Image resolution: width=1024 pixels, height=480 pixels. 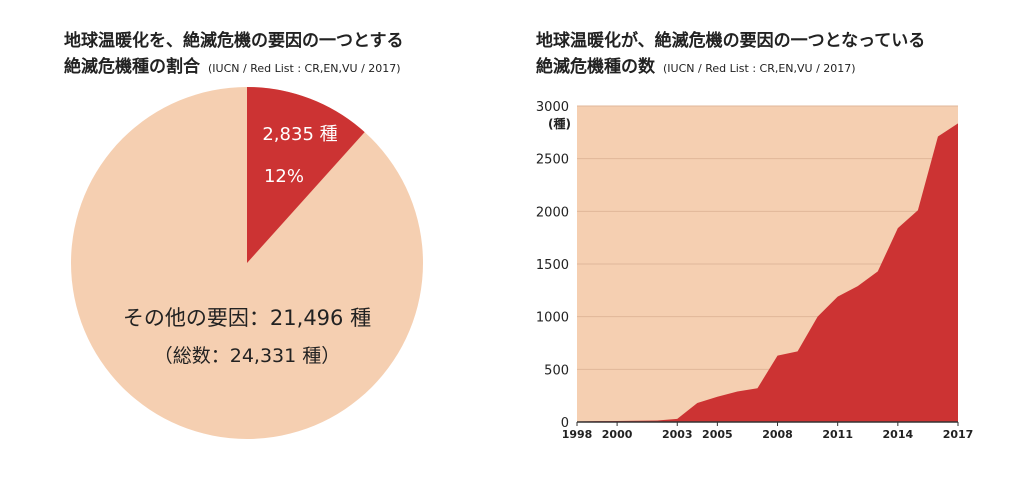 What do you see at coordinates (234, 41) in the screenshot?
I see `pie-title-line1: 地球温暖化を、絶滅危機の要因の一つとする` at bounding box center [234, 41].